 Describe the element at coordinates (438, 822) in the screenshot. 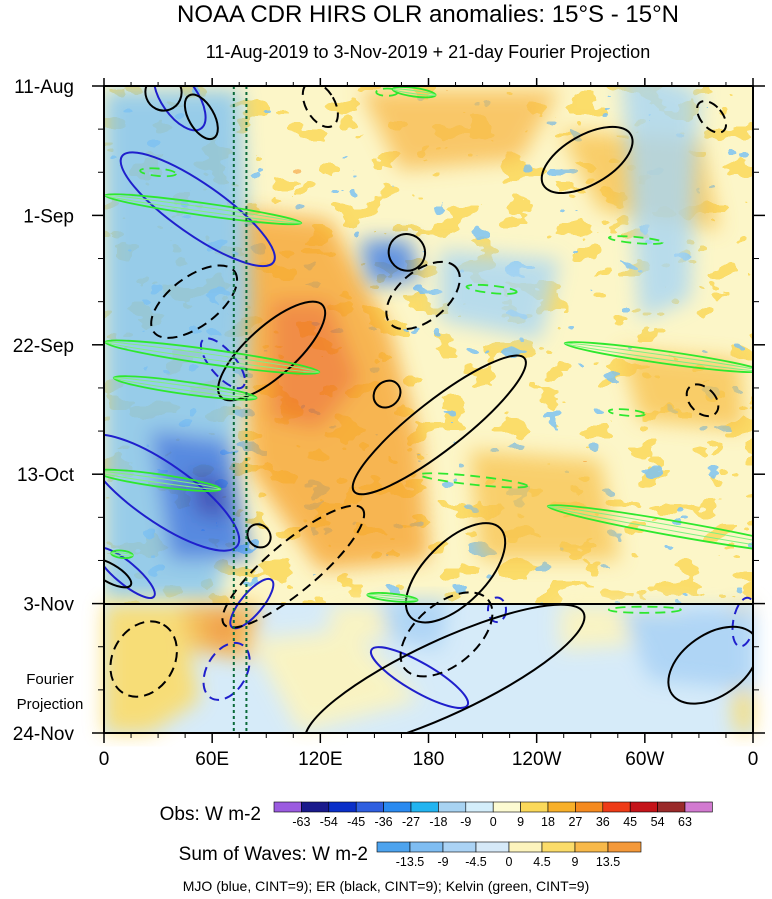

I see `colorbar-tick-label: -18` at that location.